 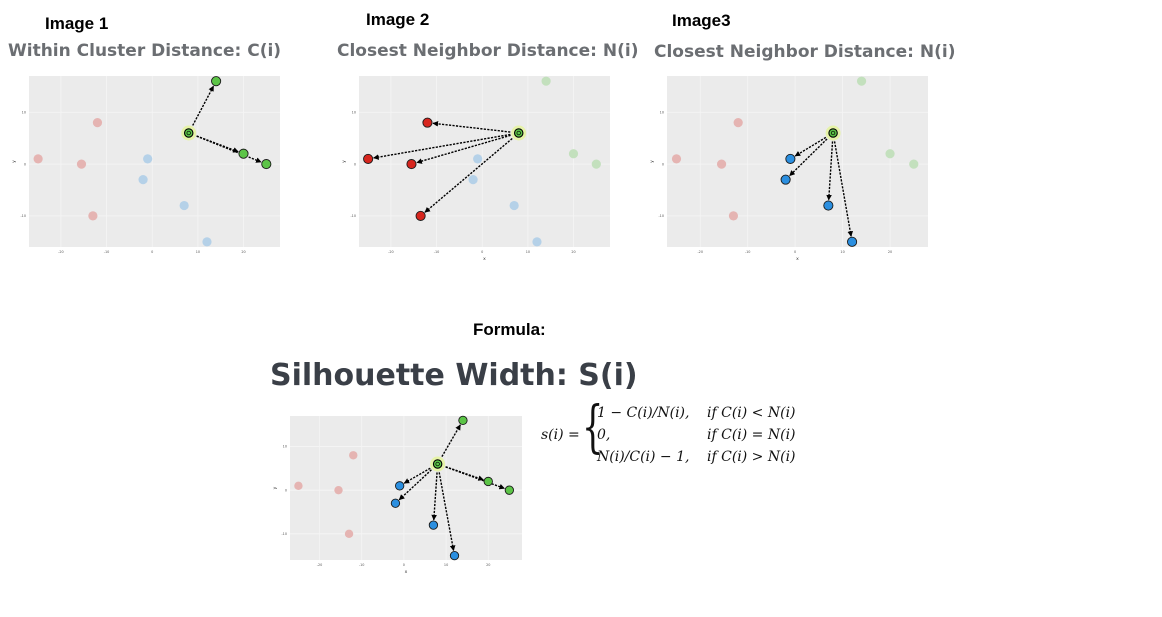 I want to click on image-3-label: Image3, so click(x=701, y=20).